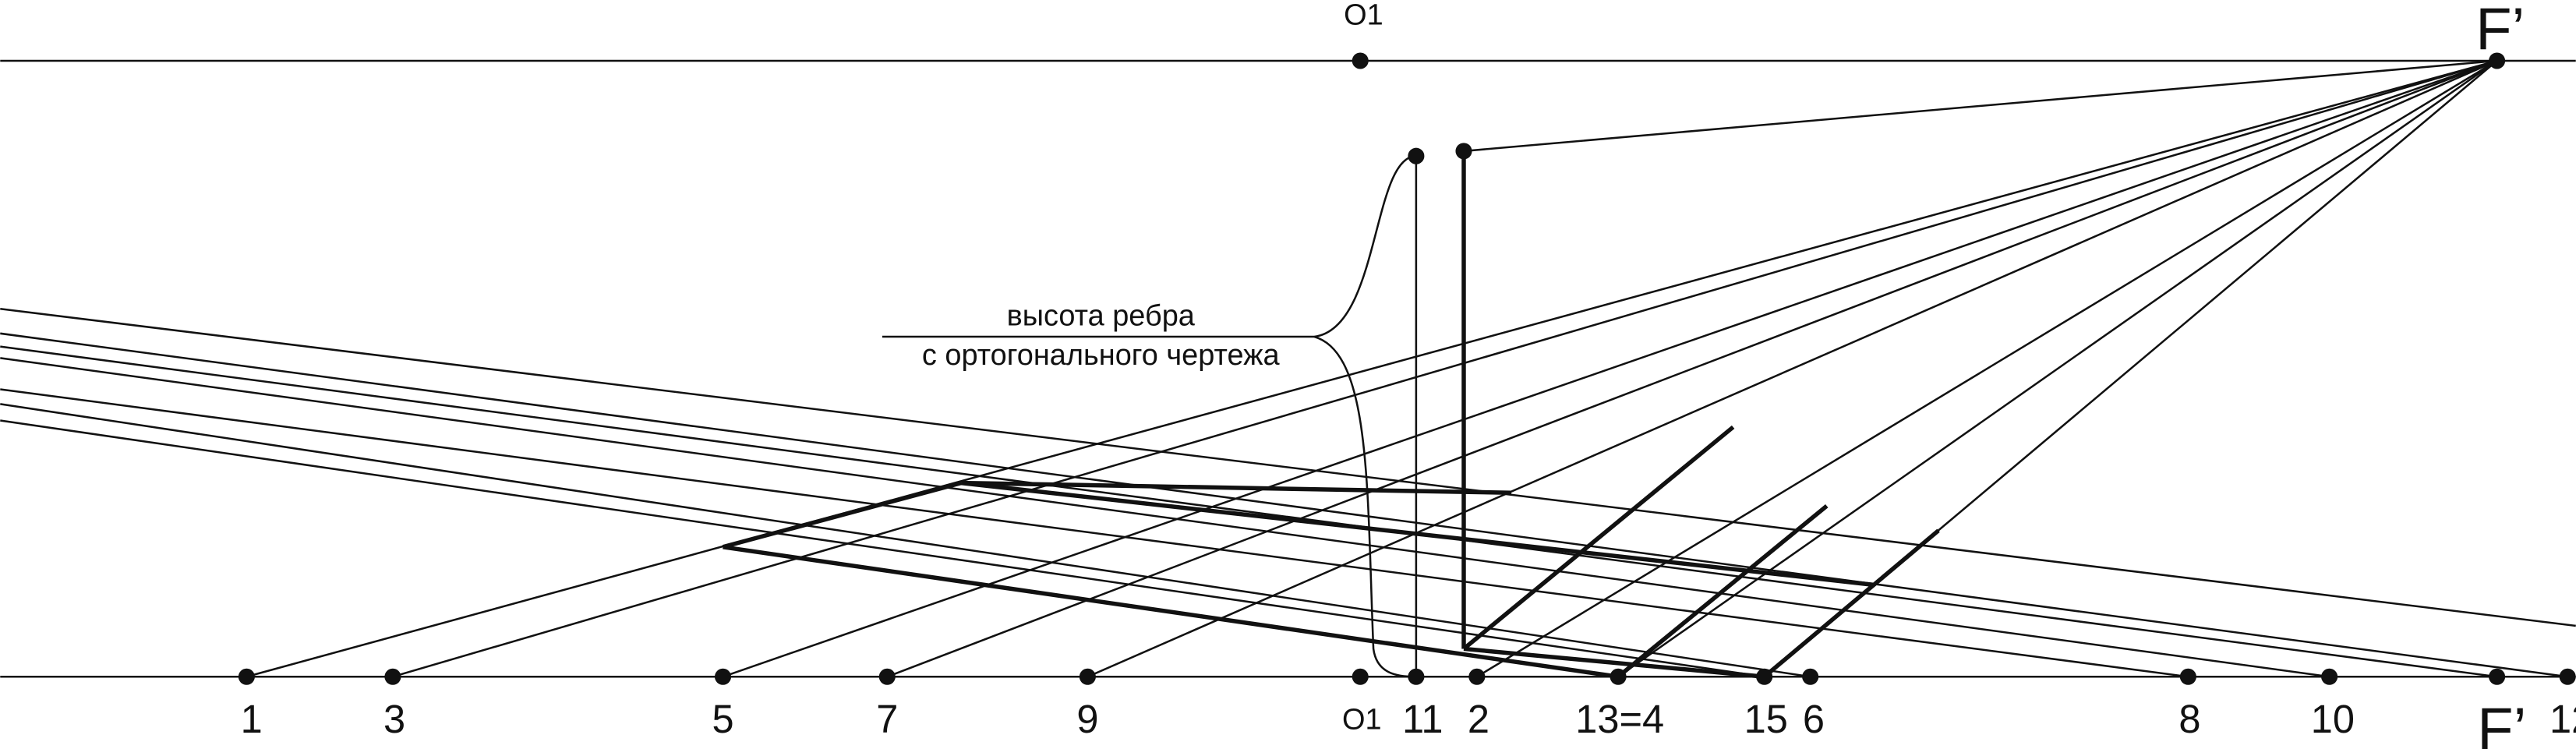 The image size is (2576, 749). I want to click on point-label: 3, so click(394, 719).